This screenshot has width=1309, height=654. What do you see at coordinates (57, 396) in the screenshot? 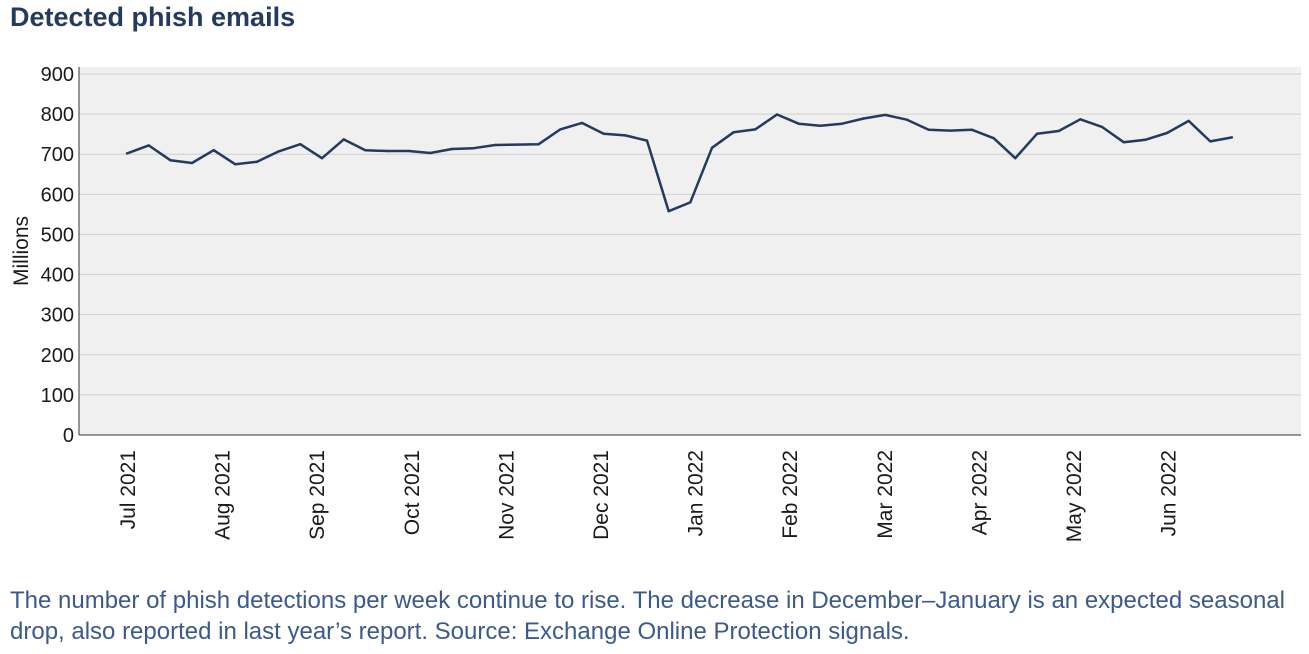
I see `y-tick-label: 100` at bounding box center [57, 396].